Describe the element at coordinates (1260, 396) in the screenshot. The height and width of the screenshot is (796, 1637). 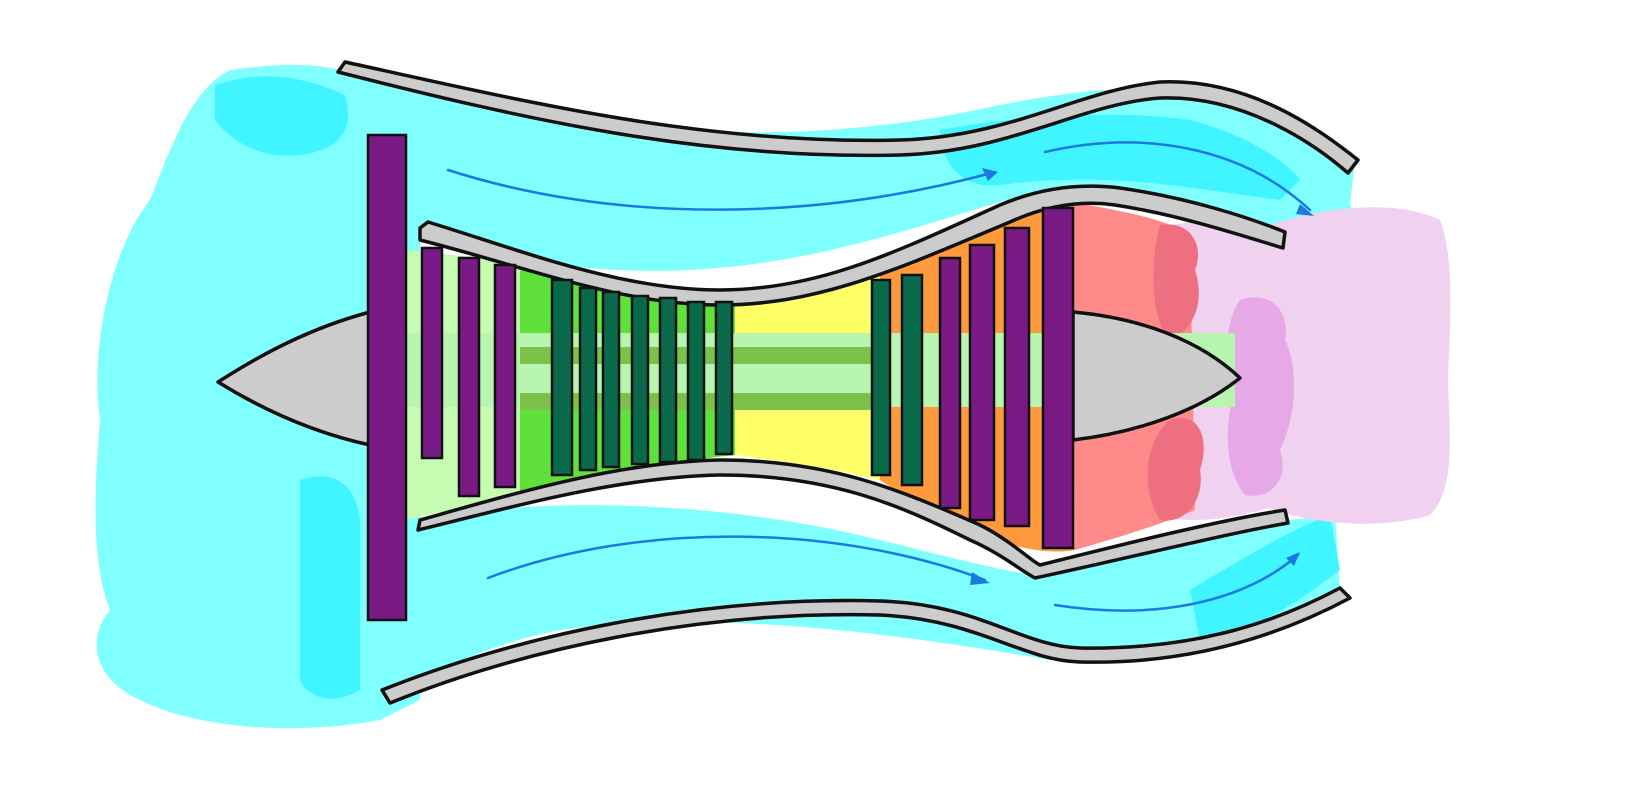
I see `exhaust-plume-blob` at that location.